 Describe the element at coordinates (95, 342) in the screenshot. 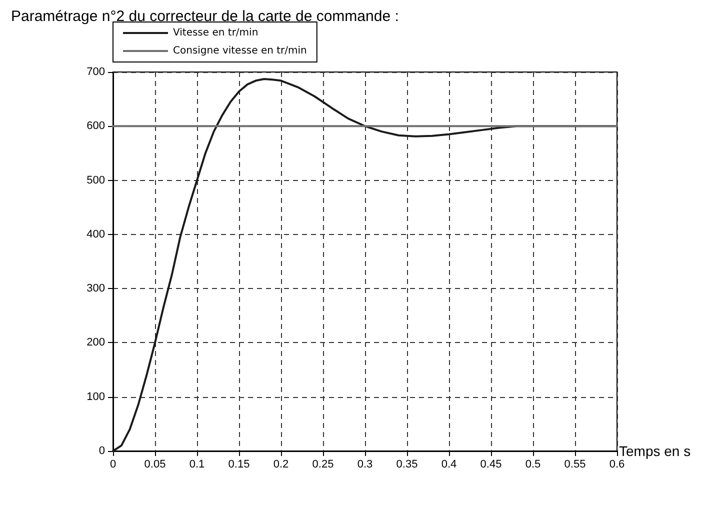

I see `y-tick-label: 200` at that location.